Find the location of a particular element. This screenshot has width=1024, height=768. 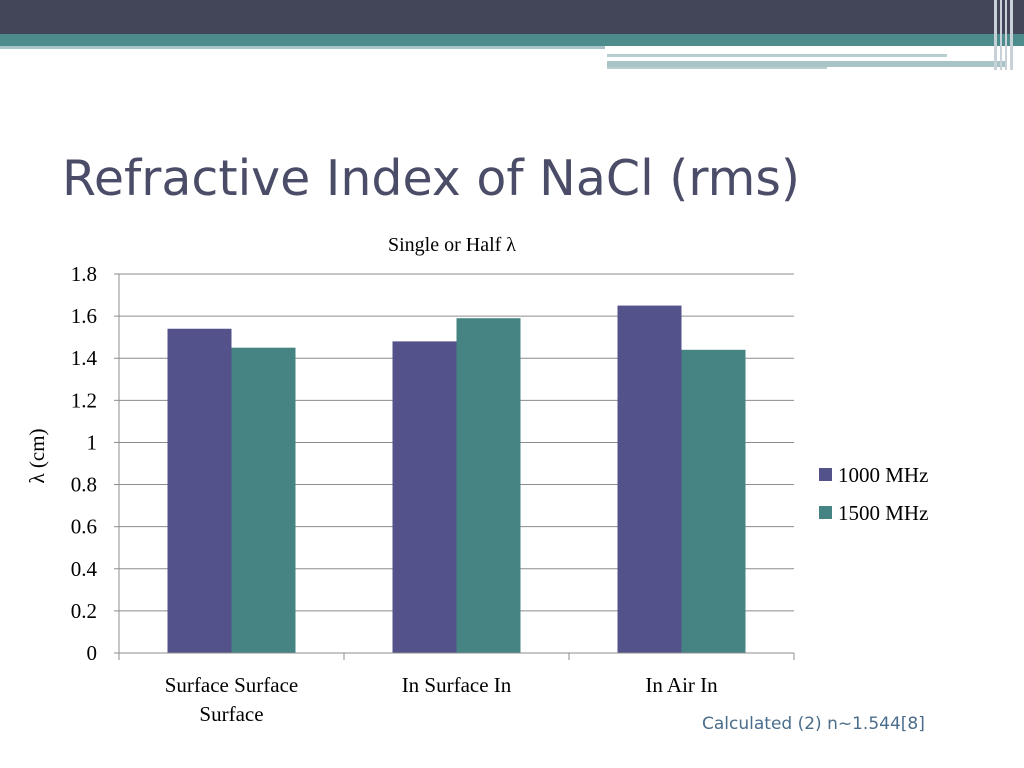

y-tick-label: 1 is located at coordinates (92, 442).